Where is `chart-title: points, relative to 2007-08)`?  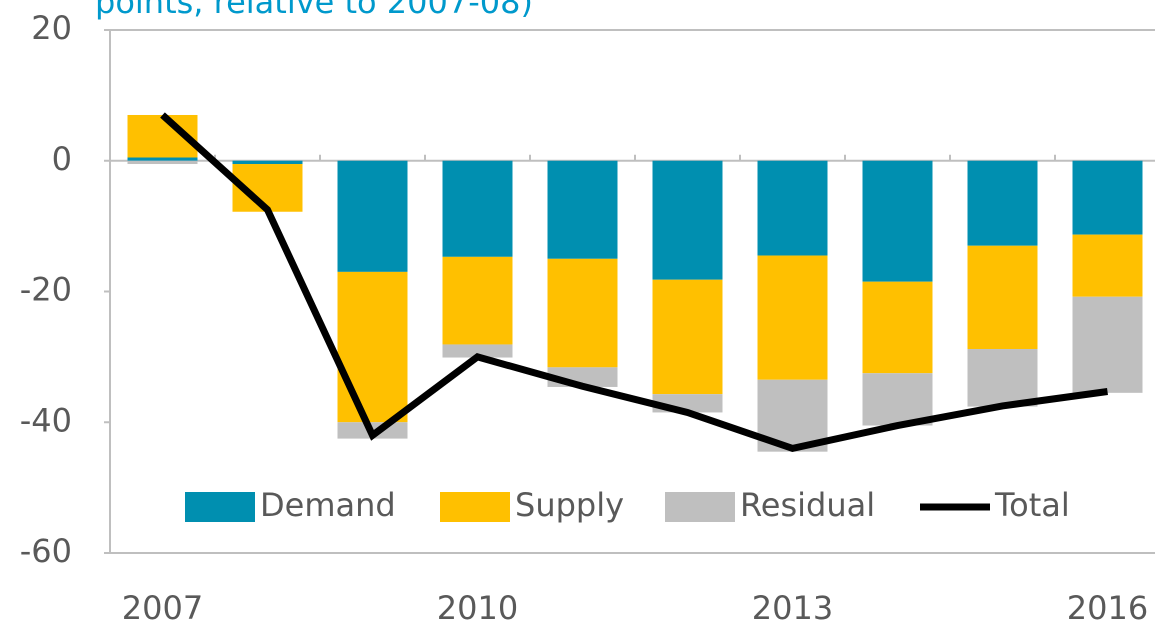 chart-title: points, relative to 2007-08) is located at coordinates (314, 10).